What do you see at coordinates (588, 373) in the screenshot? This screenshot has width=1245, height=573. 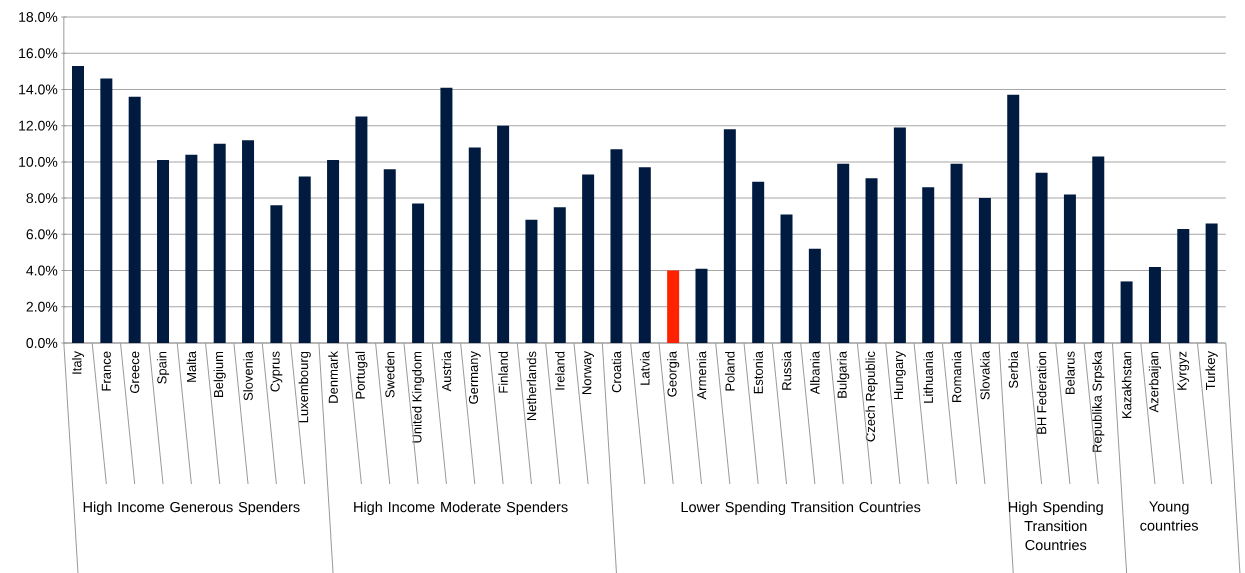 I see `x-tick-label: Norway` at bounding box center [588, 373].